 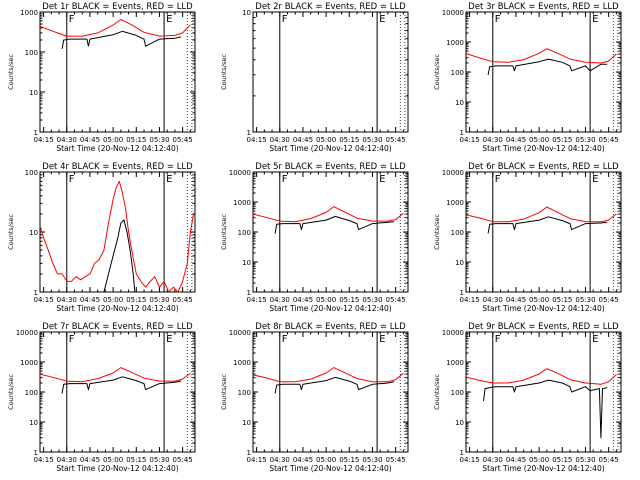 I want to click on panel-title: Det 4r BLACK = Events, RED = LLD, so click(x=117, y=167).